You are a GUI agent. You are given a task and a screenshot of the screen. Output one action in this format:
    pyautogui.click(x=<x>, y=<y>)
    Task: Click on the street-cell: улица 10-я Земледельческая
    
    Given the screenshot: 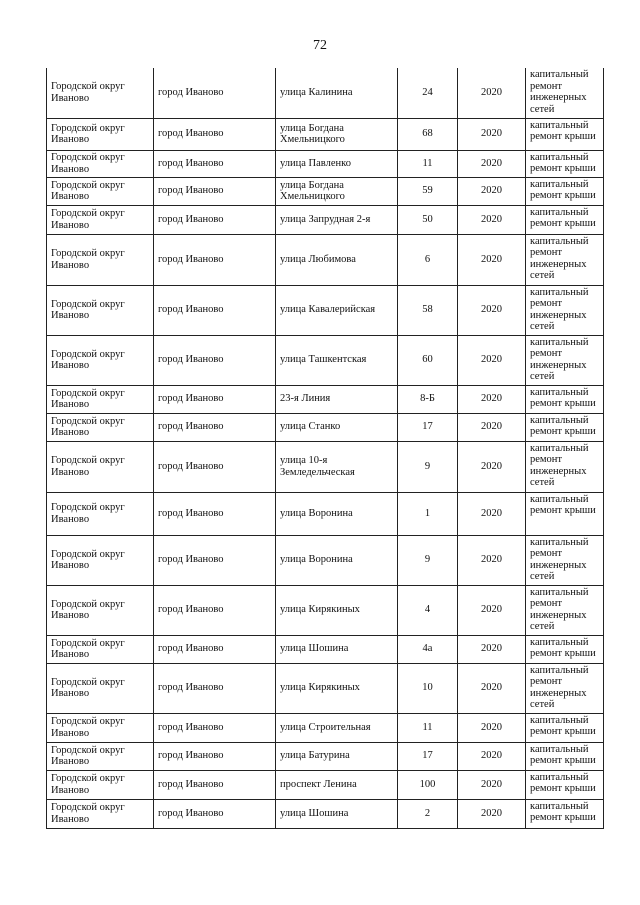 What is the action you would take?
    pyautogui.click(x=336, y=466)
    